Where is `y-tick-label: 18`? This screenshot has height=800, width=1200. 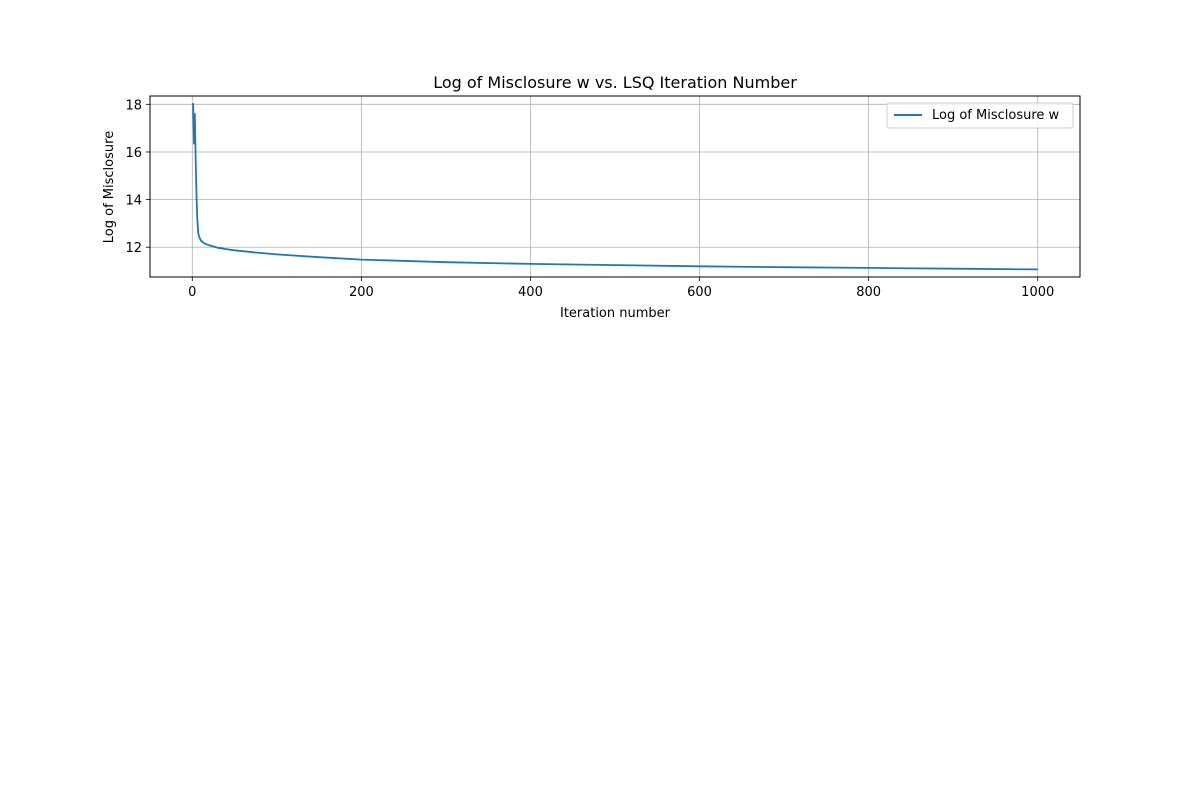
y-tick-label: 18 is located at coordinates (133, 105).